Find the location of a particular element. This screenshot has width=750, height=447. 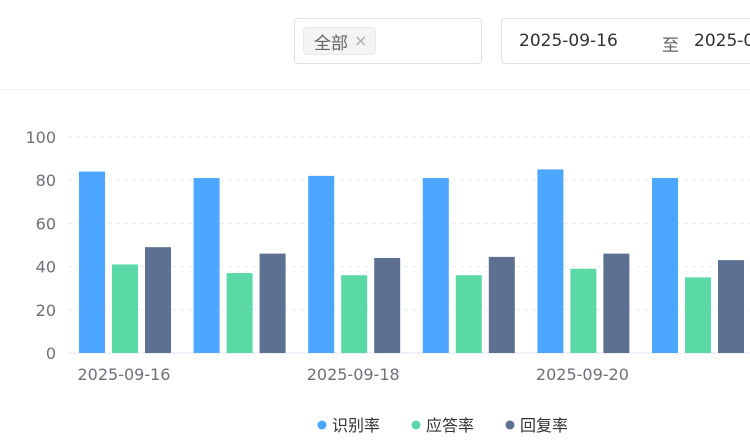

y-tick-label: 40 is located at coordinates (46, 267).